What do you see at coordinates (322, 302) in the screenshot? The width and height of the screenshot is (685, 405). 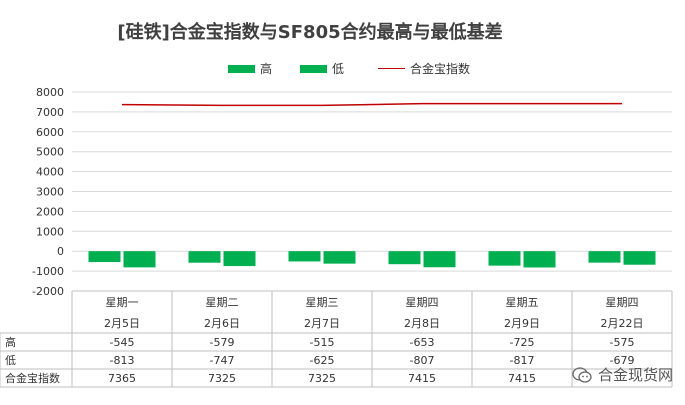 I see `category-weekday: 星期三` at bounding box center [322, 302].